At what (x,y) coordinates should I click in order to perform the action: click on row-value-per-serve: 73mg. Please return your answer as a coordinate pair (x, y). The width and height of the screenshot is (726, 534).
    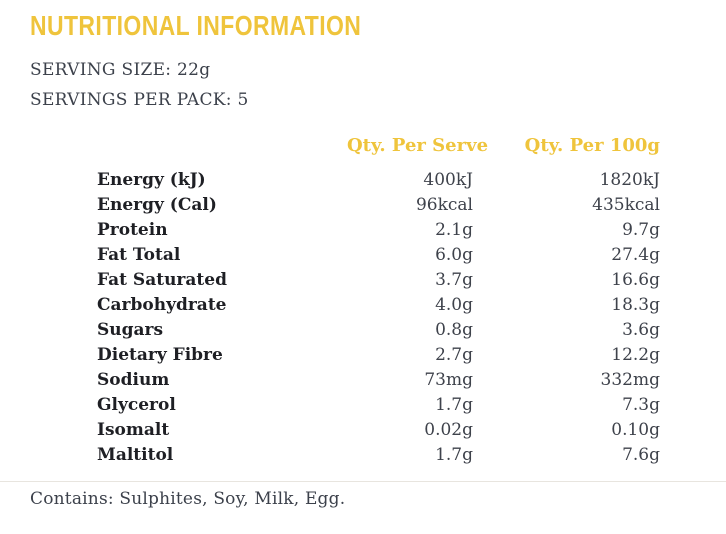
    Looking at the image, I should click on (448, 380).